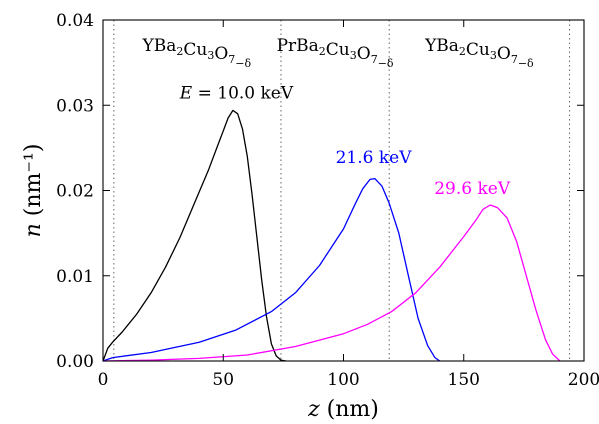  What do you see at coordinates (75, 362) in the screenshot?
I see `y-tick-label: 0.00` at bounding box center [75, 362].